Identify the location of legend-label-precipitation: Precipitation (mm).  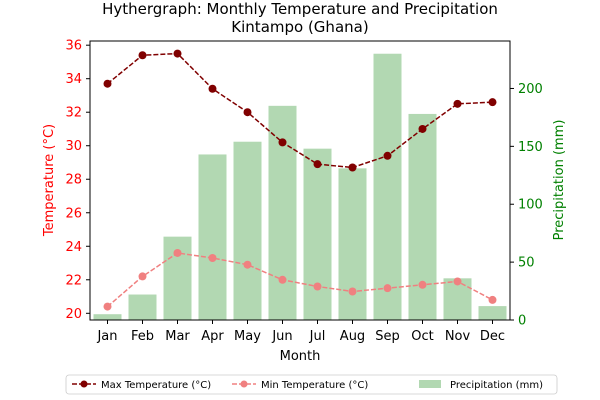
(496, 385).